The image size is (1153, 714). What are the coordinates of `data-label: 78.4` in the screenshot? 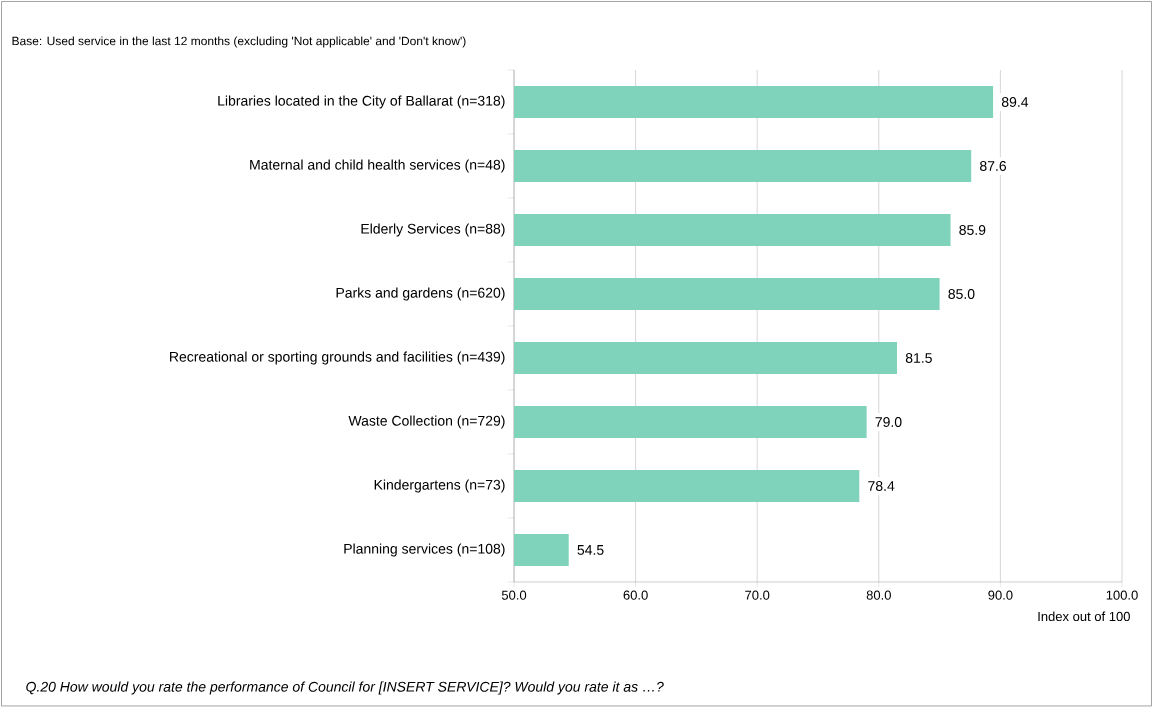 It's located at (881, 486).